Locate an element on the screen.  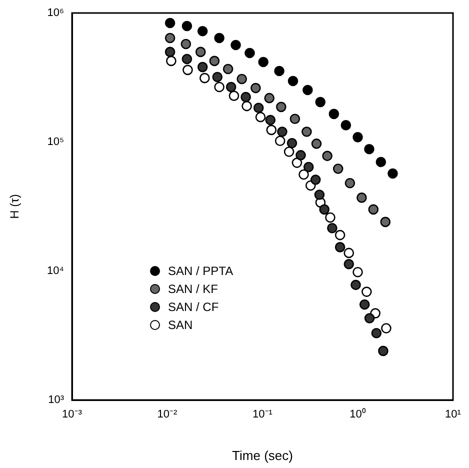
x-tick-label: 10⁻³ is located at coordinates (72, 414).